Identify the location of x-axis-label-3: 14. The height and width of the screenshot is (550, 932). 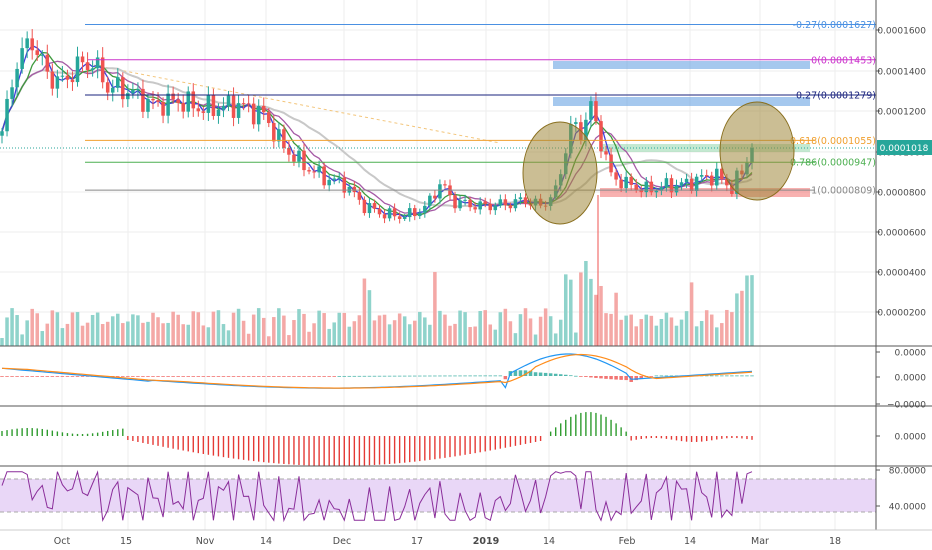
(266, 541).